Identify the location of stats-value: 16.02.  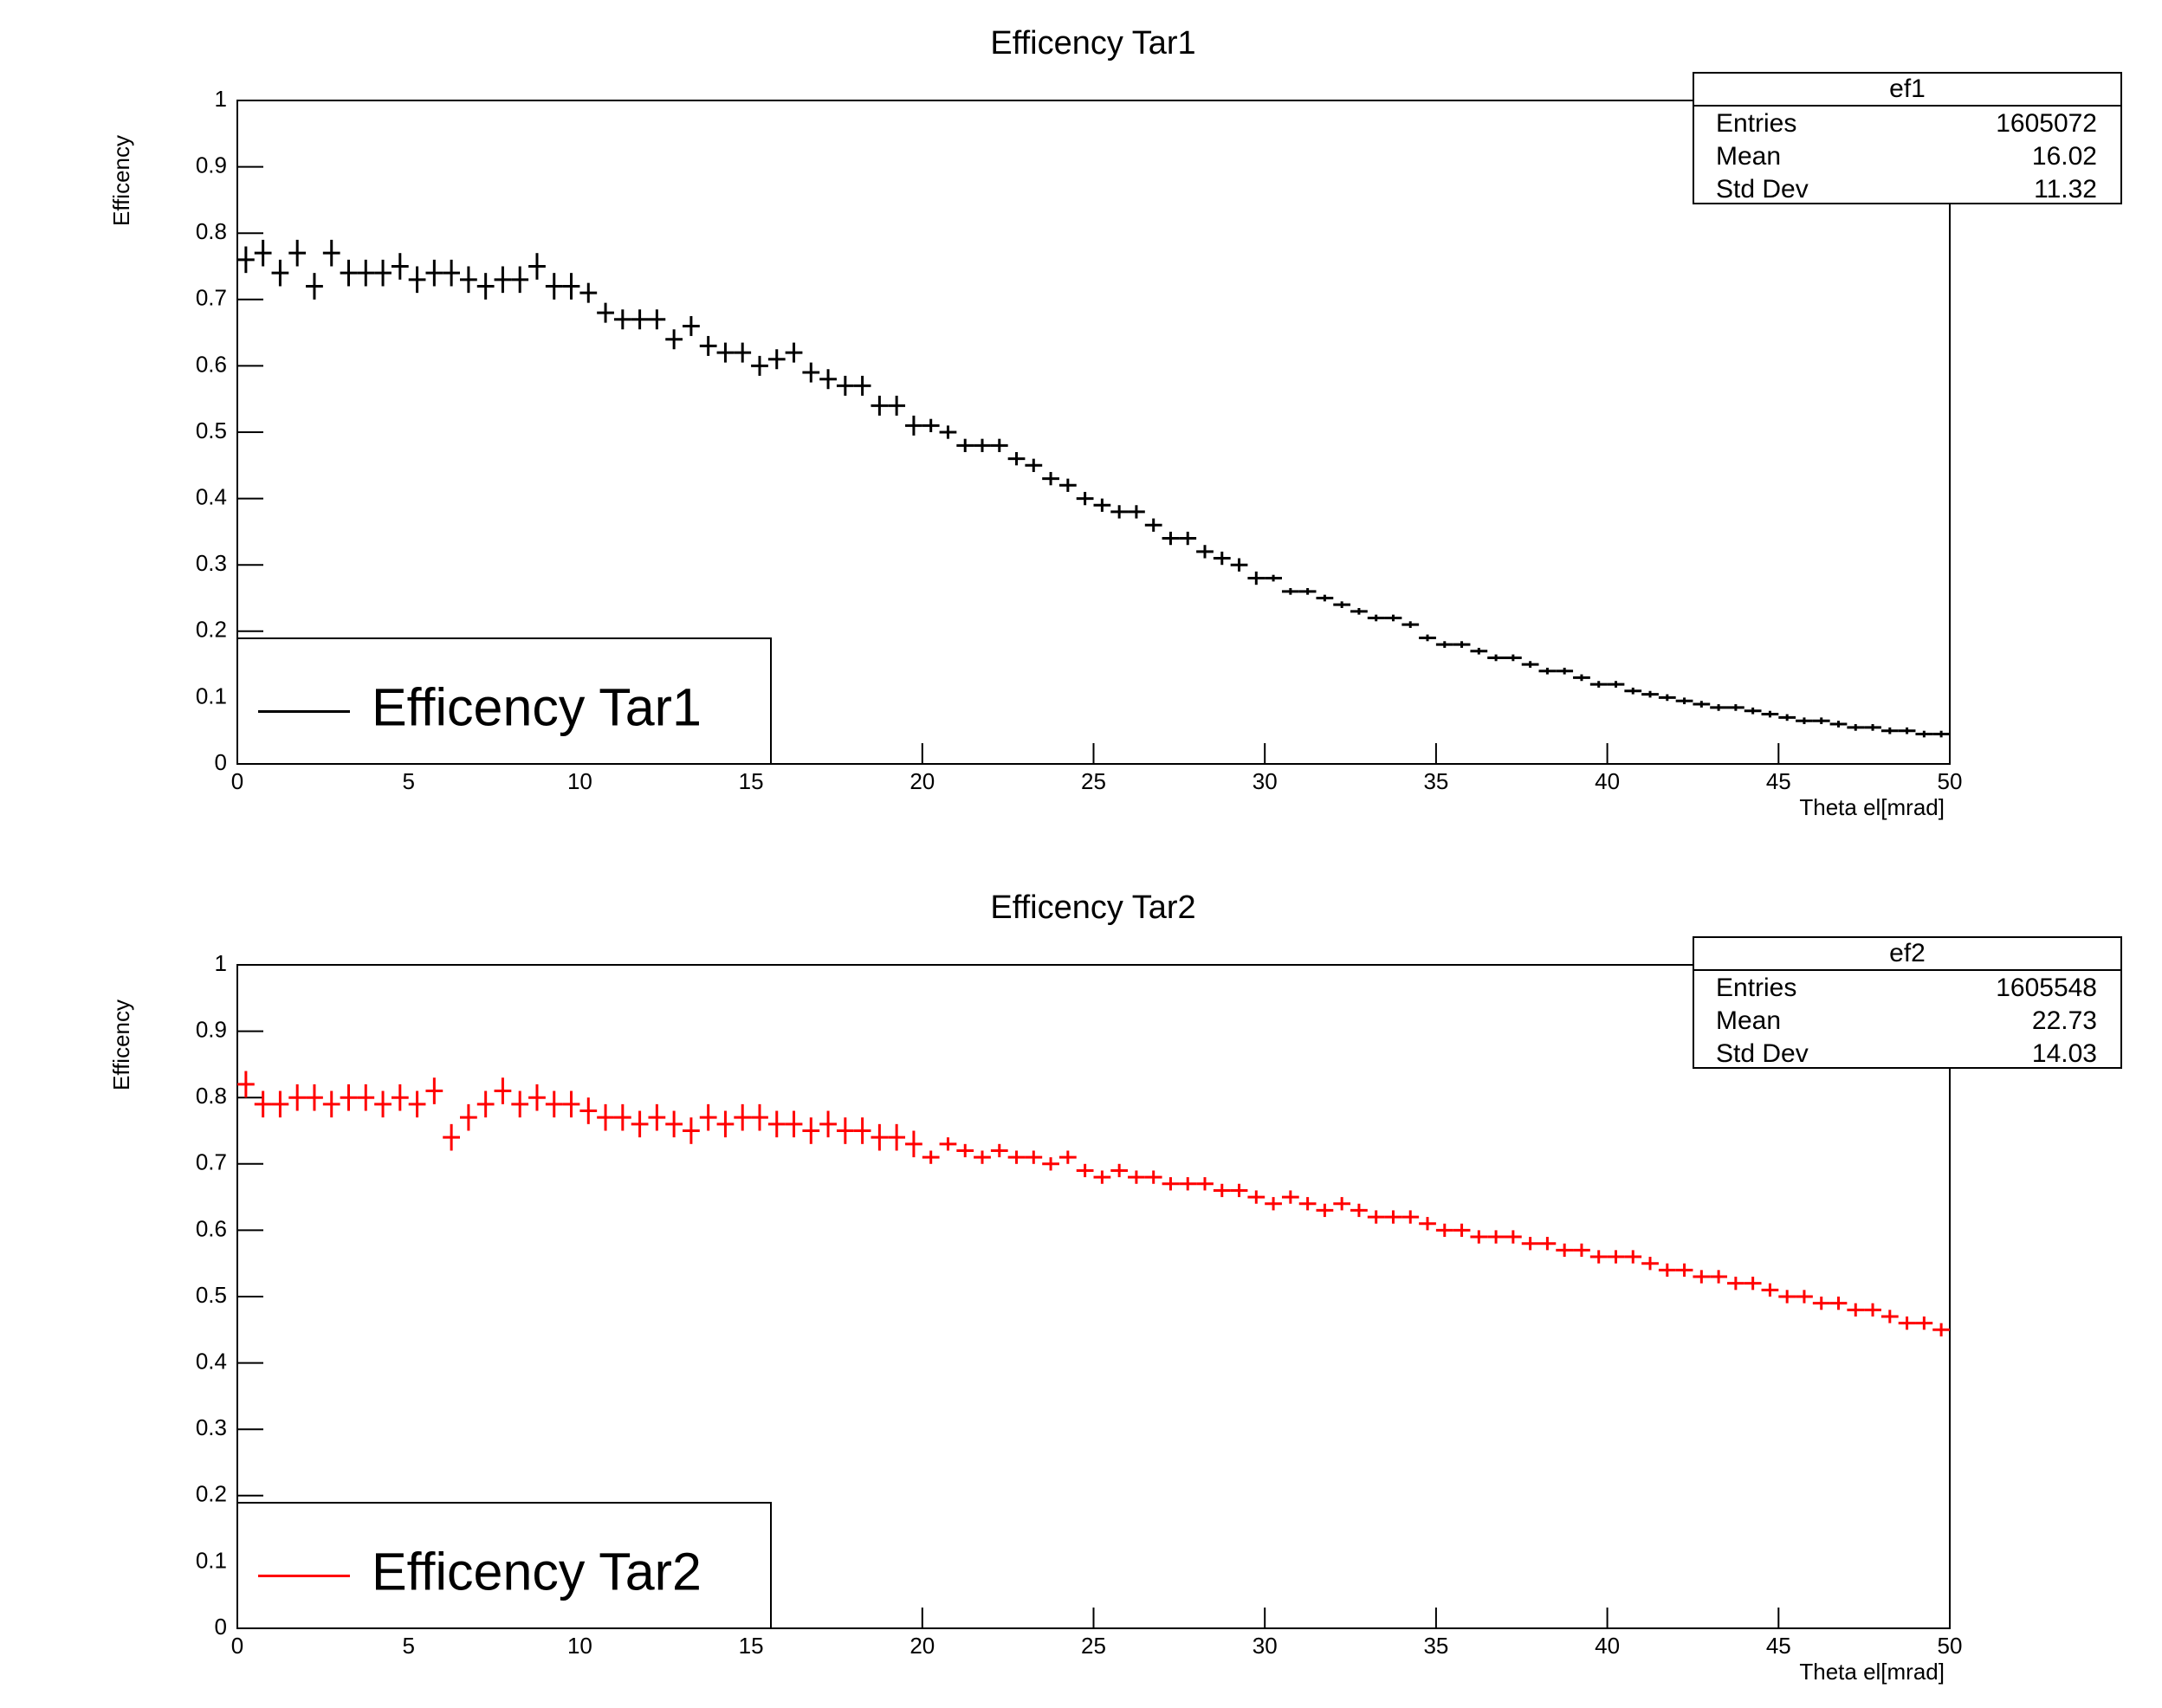
(2065, 156).